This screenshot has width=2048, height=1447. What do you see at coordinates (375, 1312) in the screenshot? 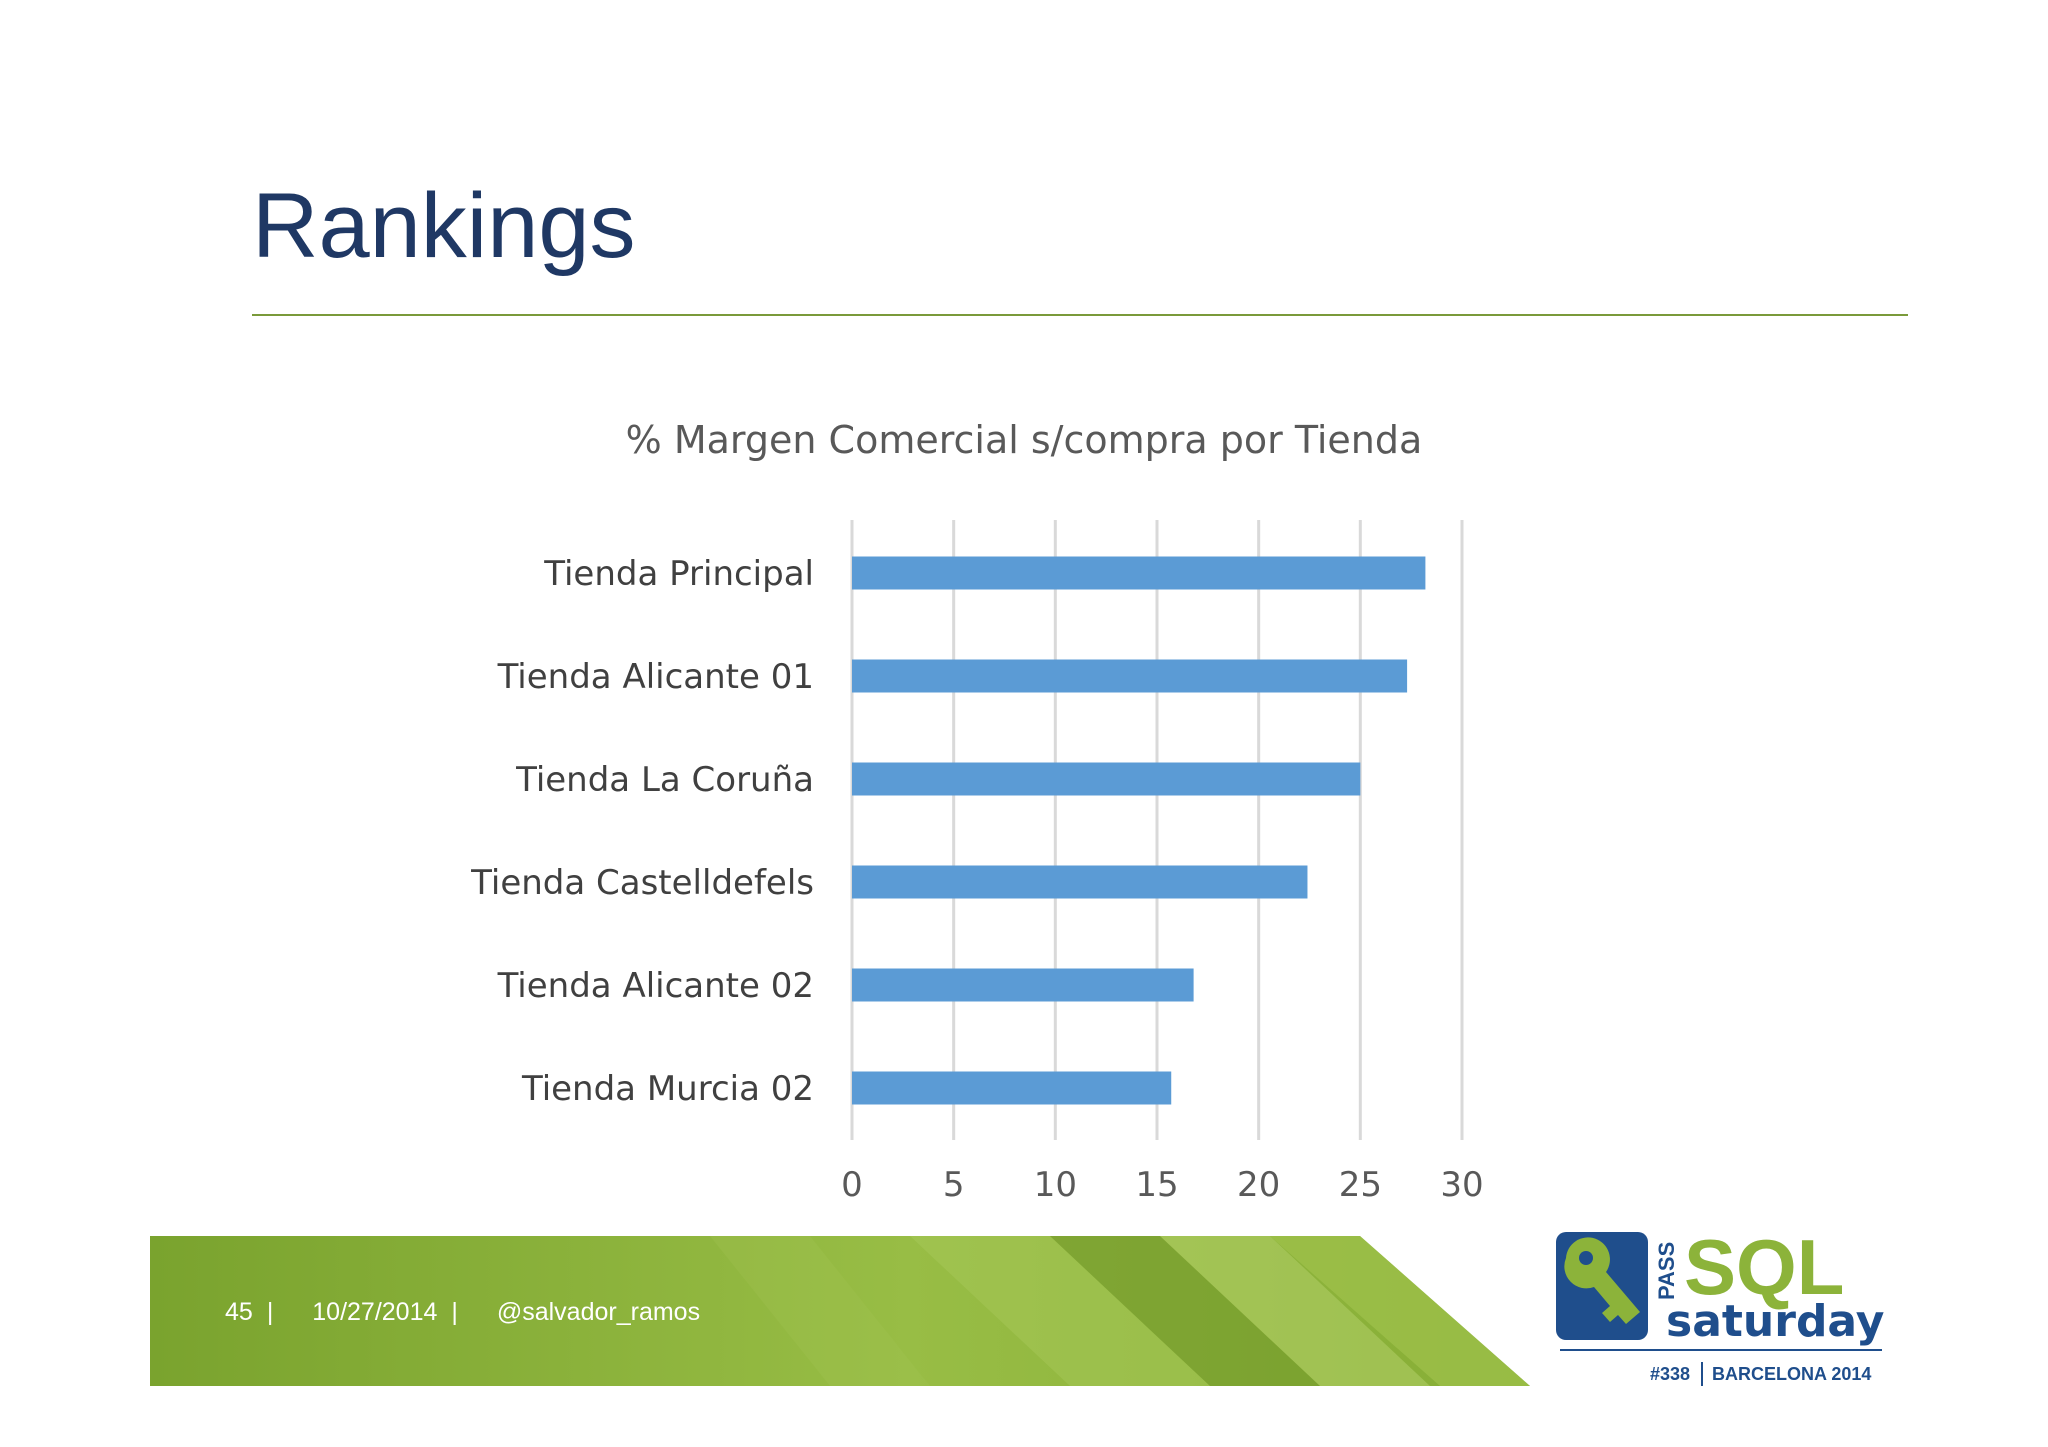
I see `footer-date: 10/27/2014` at bounding box center [375, 1312].